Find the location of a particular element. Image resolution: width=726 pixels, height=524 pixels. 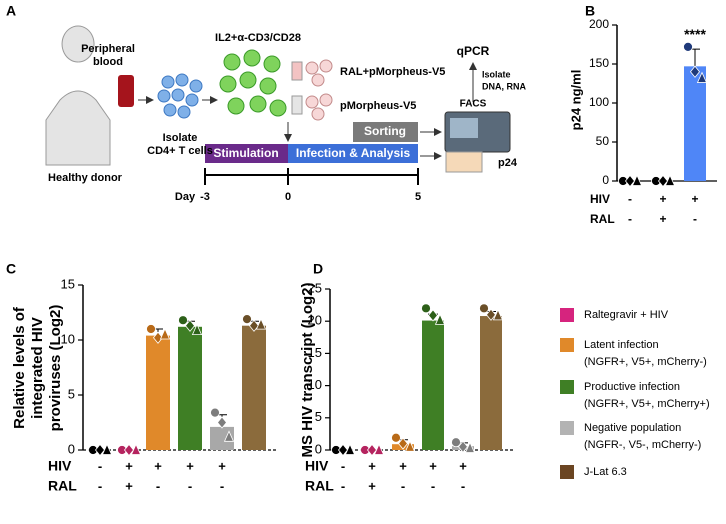

label: CD4+ T cells is located at coordinates (180, 151).